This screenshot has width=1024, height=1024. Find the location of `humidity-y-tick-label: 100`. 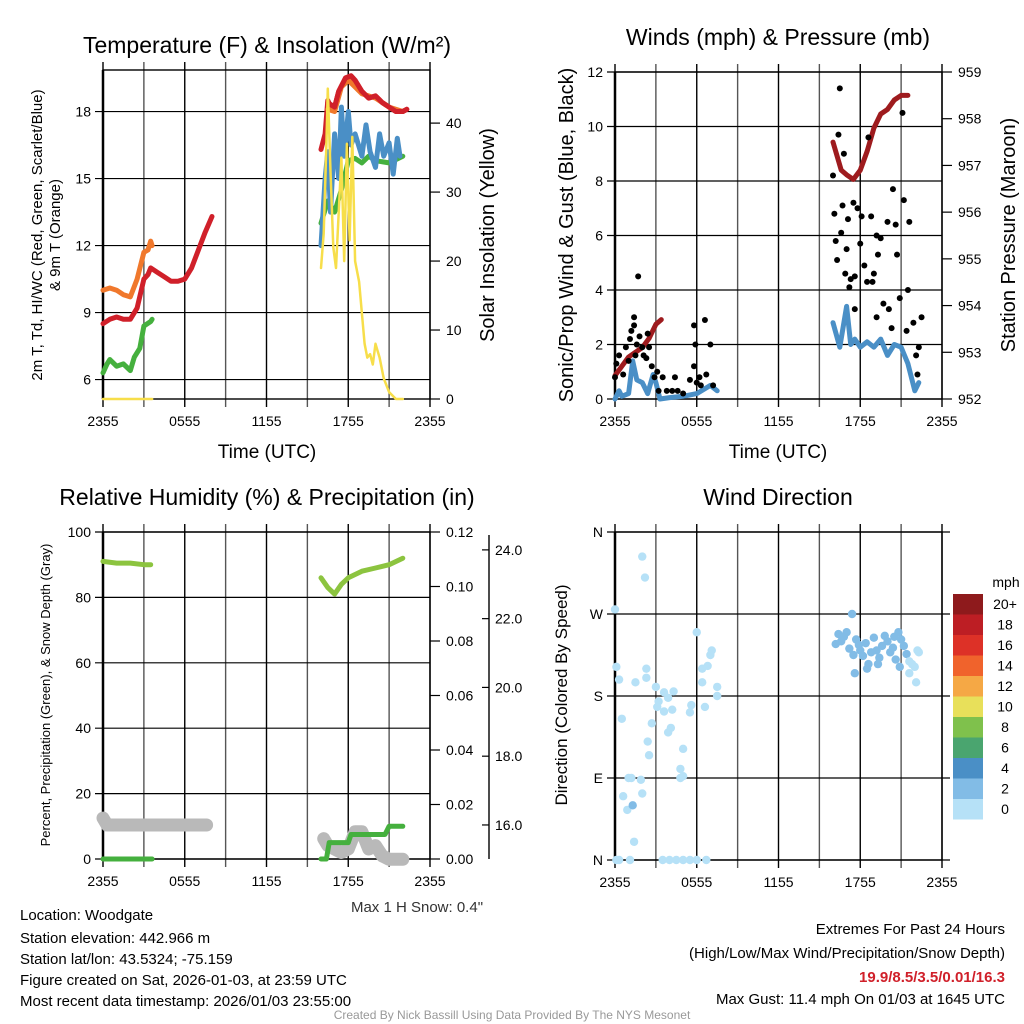

humidity-y-tick-label: 100 is located at coordinates (80, 532).